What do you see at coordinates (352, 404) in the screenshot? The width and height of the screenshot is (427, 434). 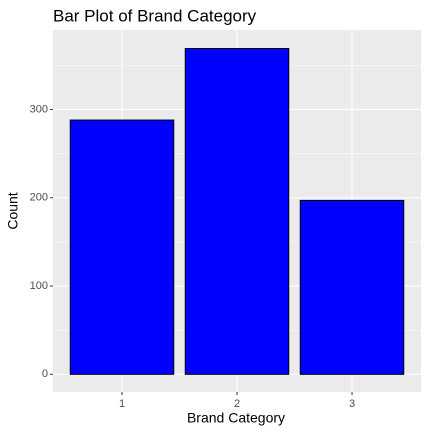 I see `x-tick-label: 3` at bounding box center [352, 404].